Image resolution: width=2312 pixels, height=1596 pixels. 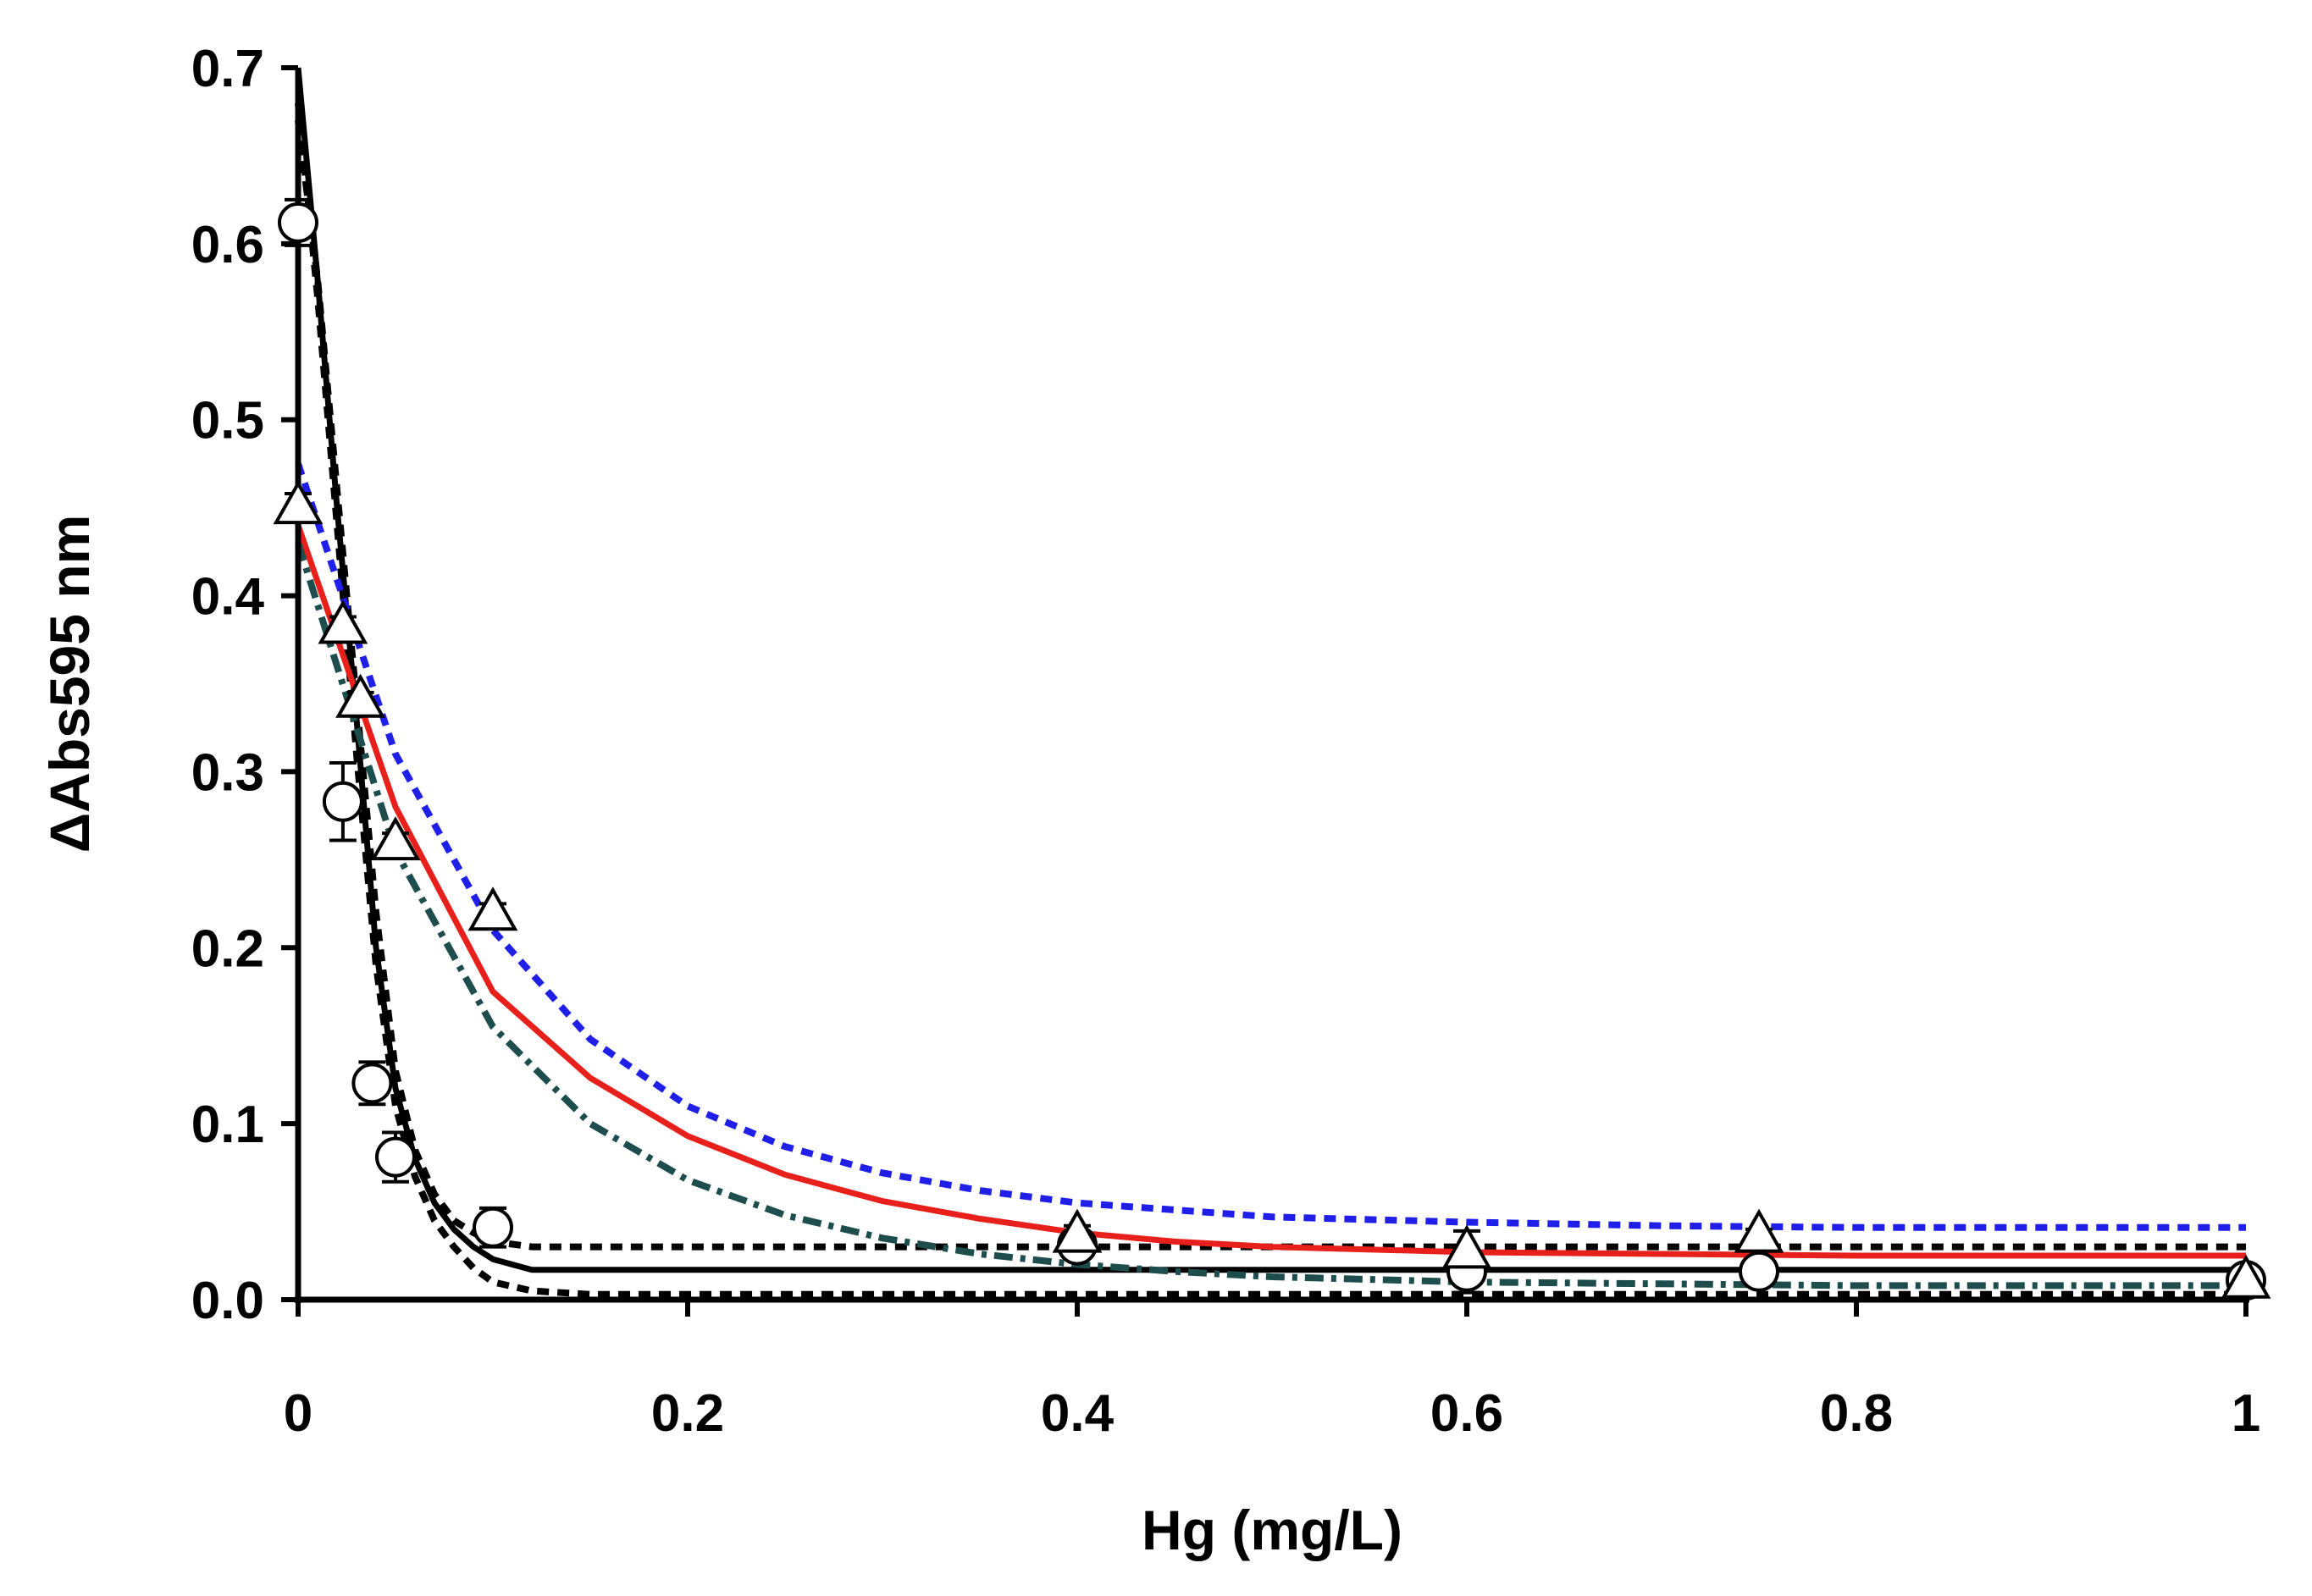 I want to click on y-tick-label: 0.1, so click(x=228, y=1125).